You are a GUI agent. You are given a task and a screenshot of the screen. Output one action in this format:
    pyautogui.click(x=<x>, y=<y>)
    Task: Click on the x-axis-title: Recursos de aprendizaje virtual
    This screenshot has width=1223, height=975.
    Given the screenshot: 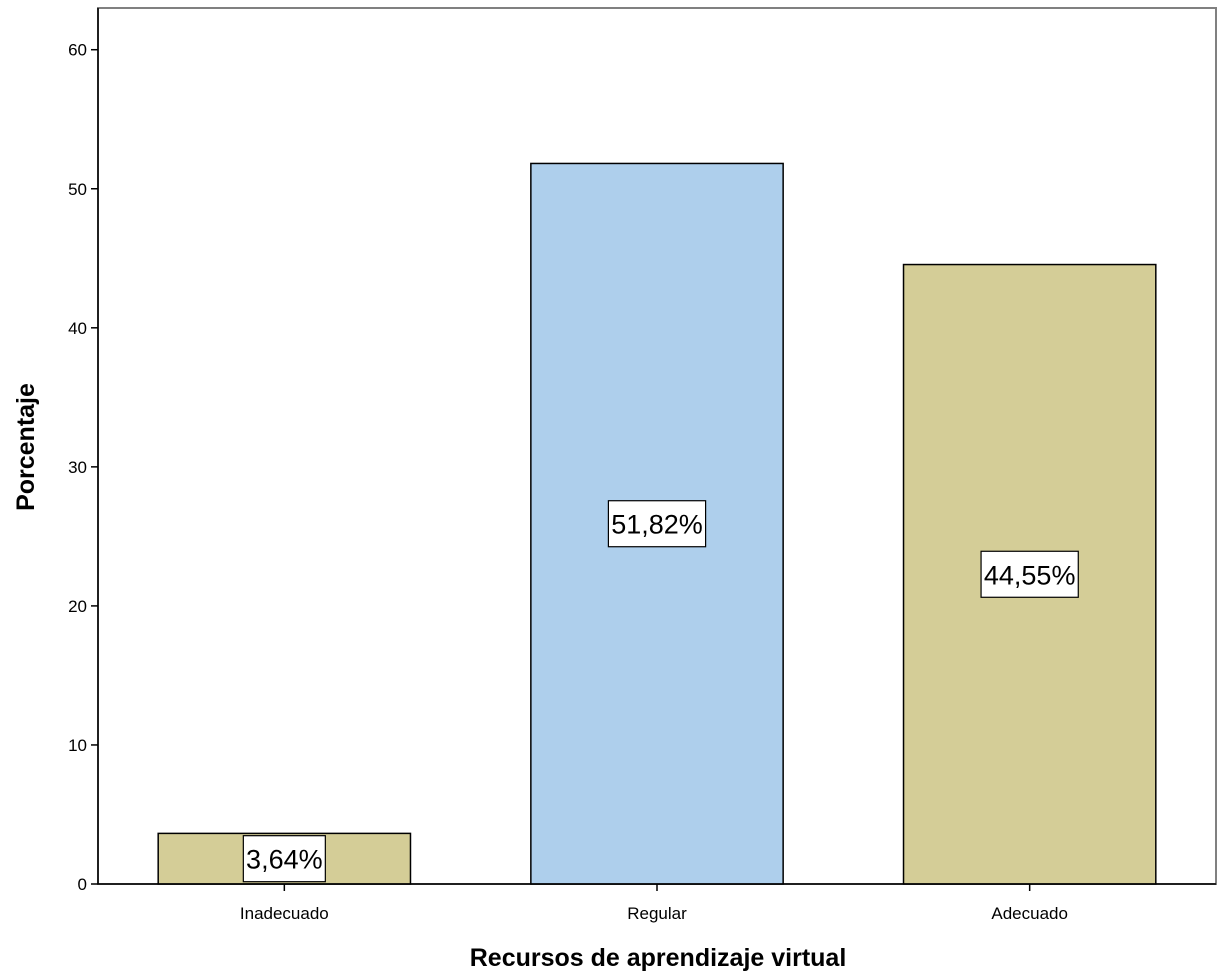 What is the action you would take?
    pyautogui.click(x=658, y=958)
    